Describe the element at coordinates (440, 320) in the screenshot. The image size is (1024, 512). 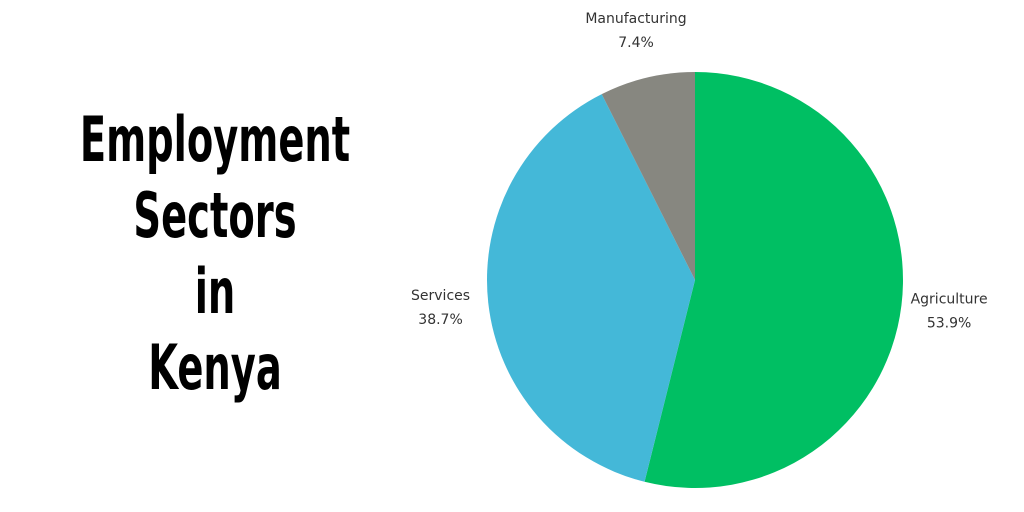
I see `slice-value-label: 38.7%` at that location.